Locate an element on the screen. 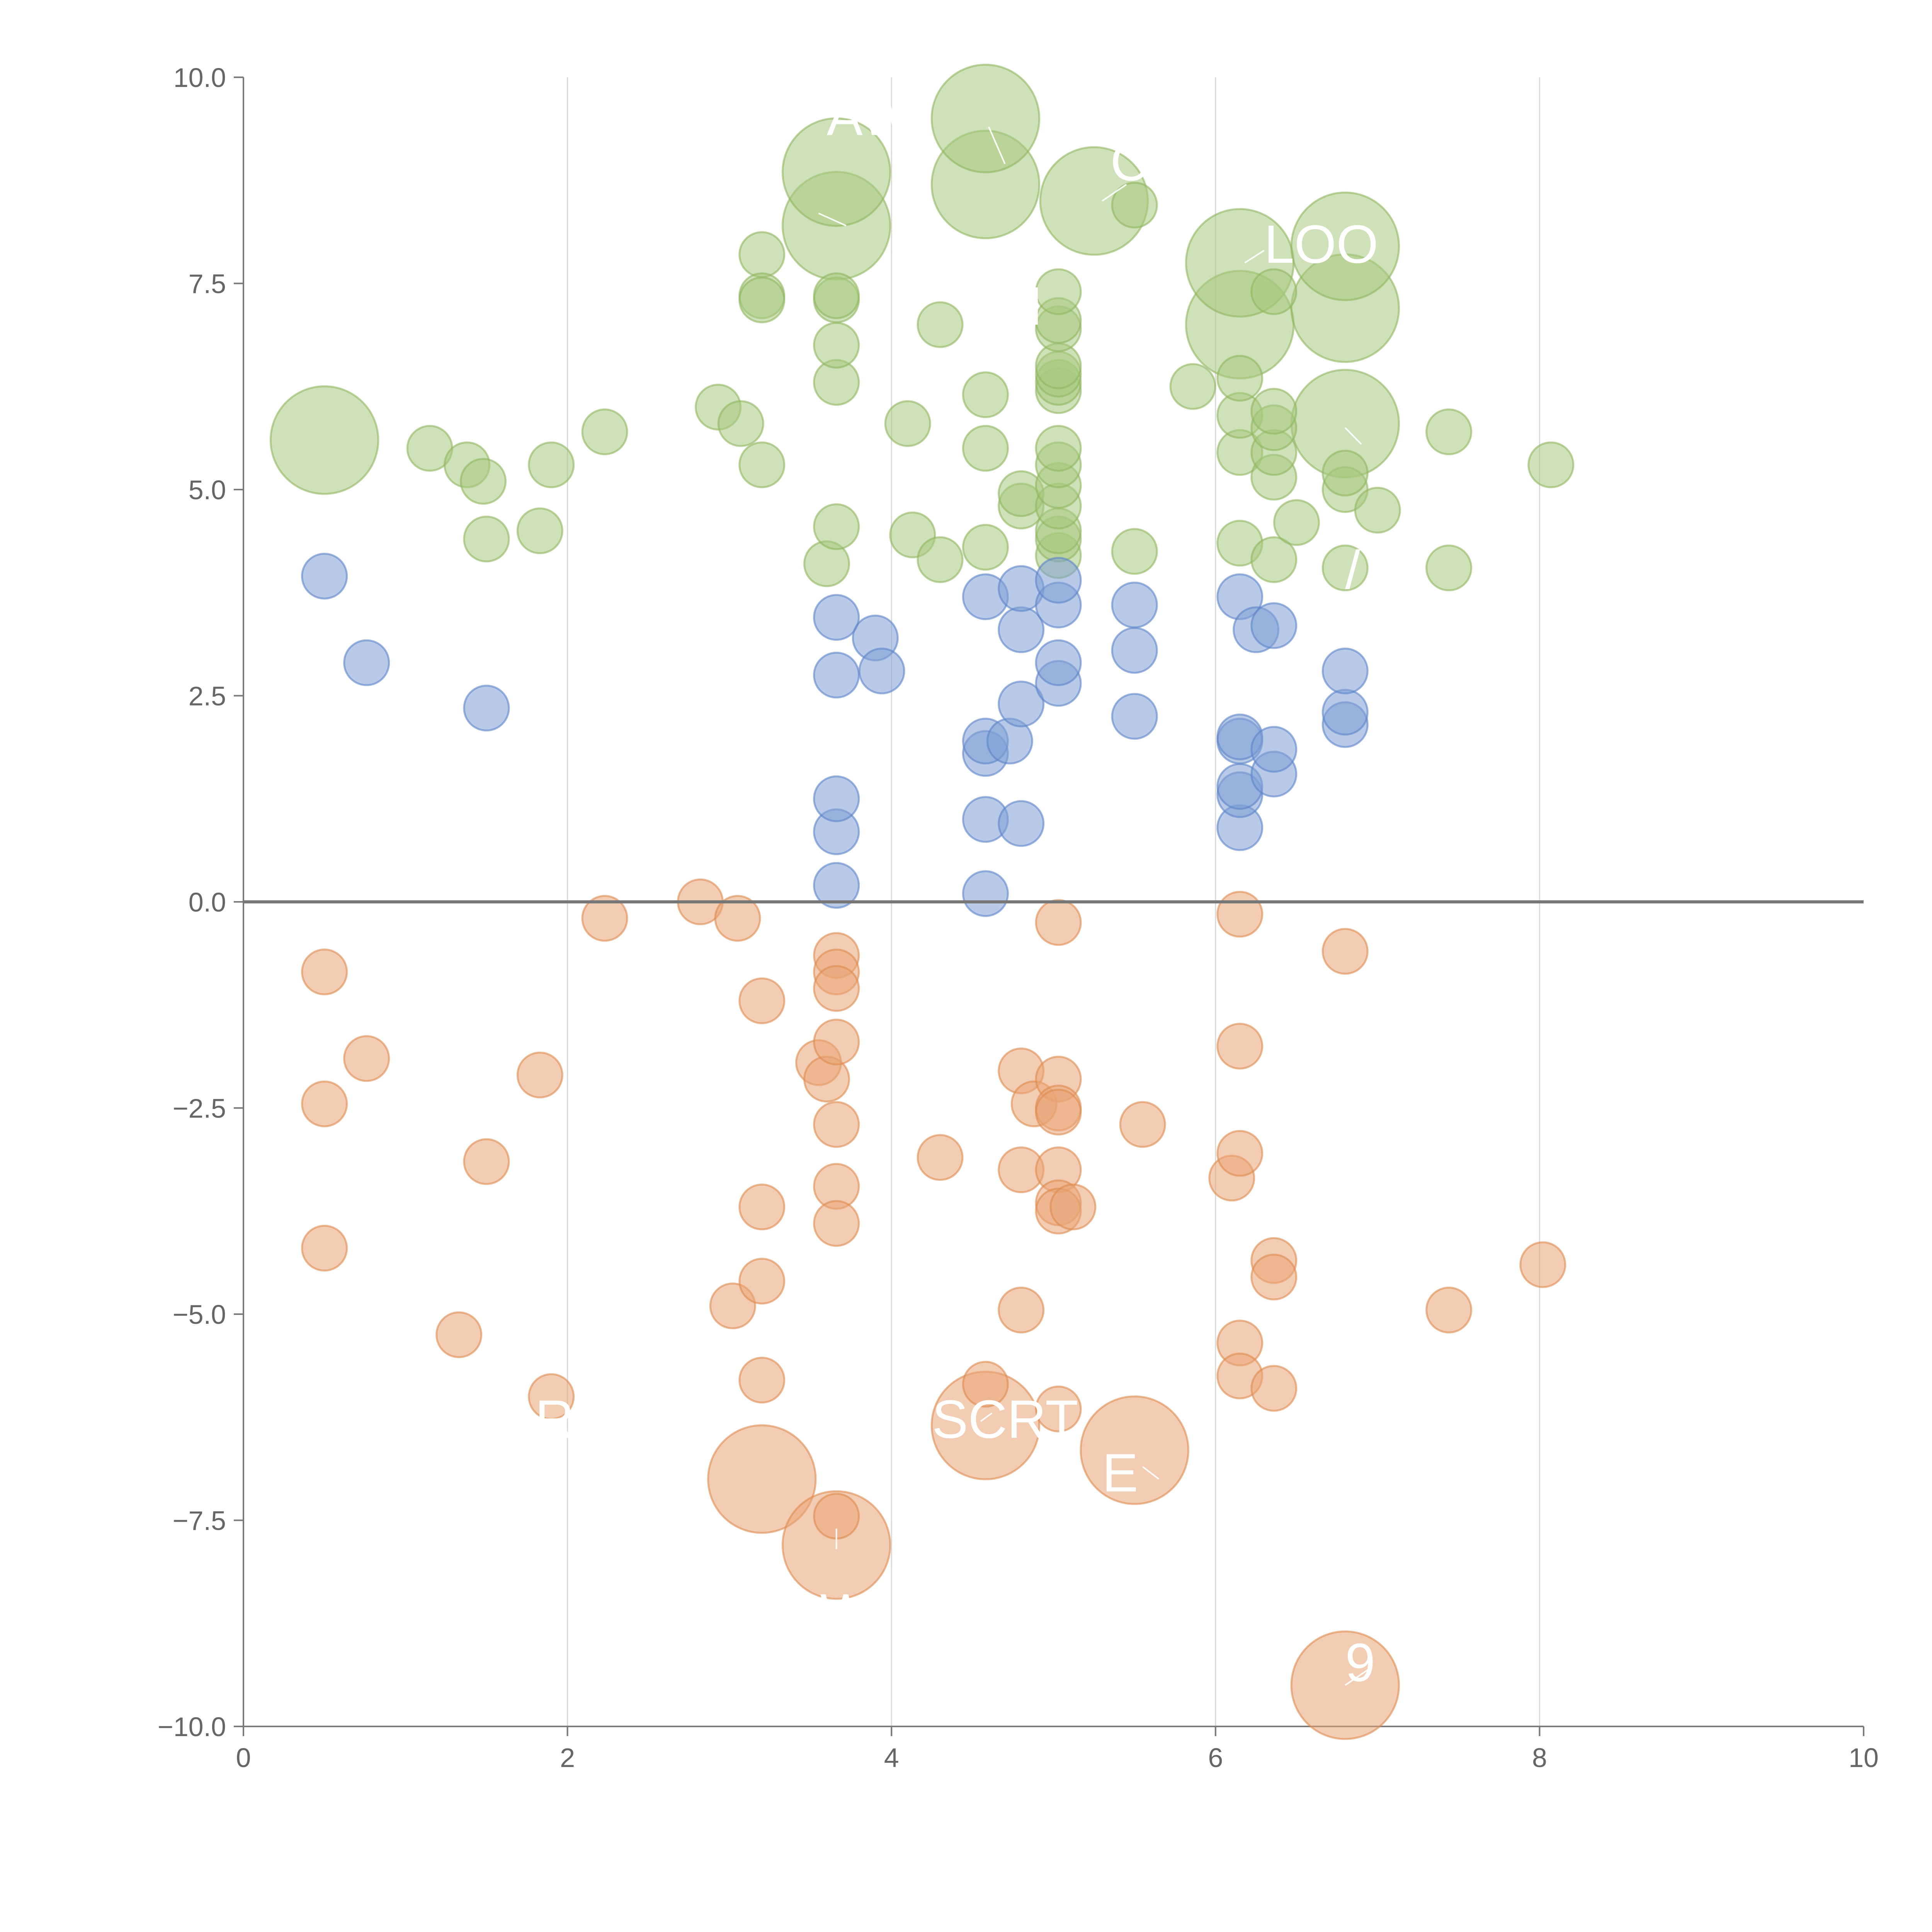 The height and width of the screenshot is (1932, 1932). annotation-label: C is located at coordinates (1129, 161).